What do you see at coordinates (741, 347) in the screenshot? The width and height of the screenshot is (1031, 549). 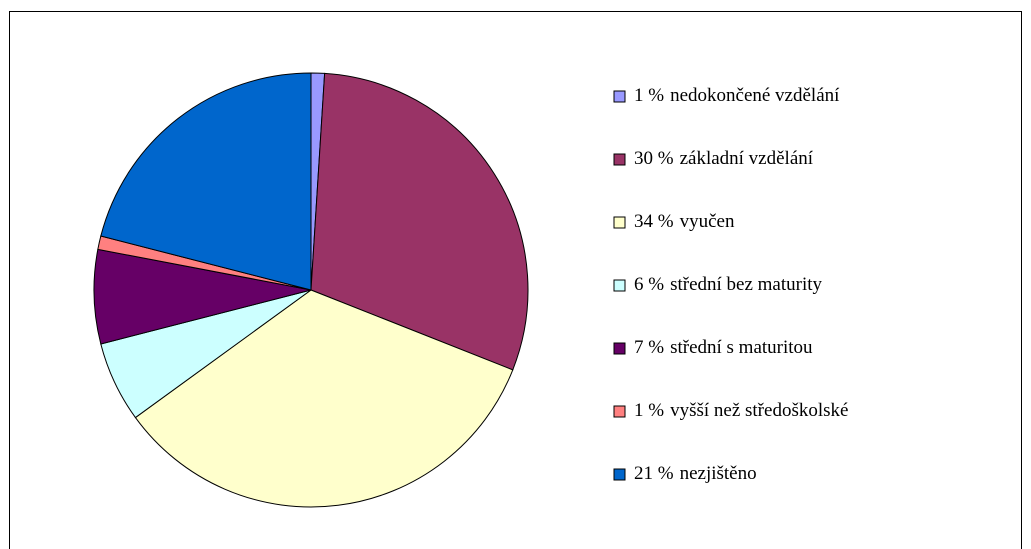 I see `legend-category: střední s maturitou` at bounding box center [741, 347].